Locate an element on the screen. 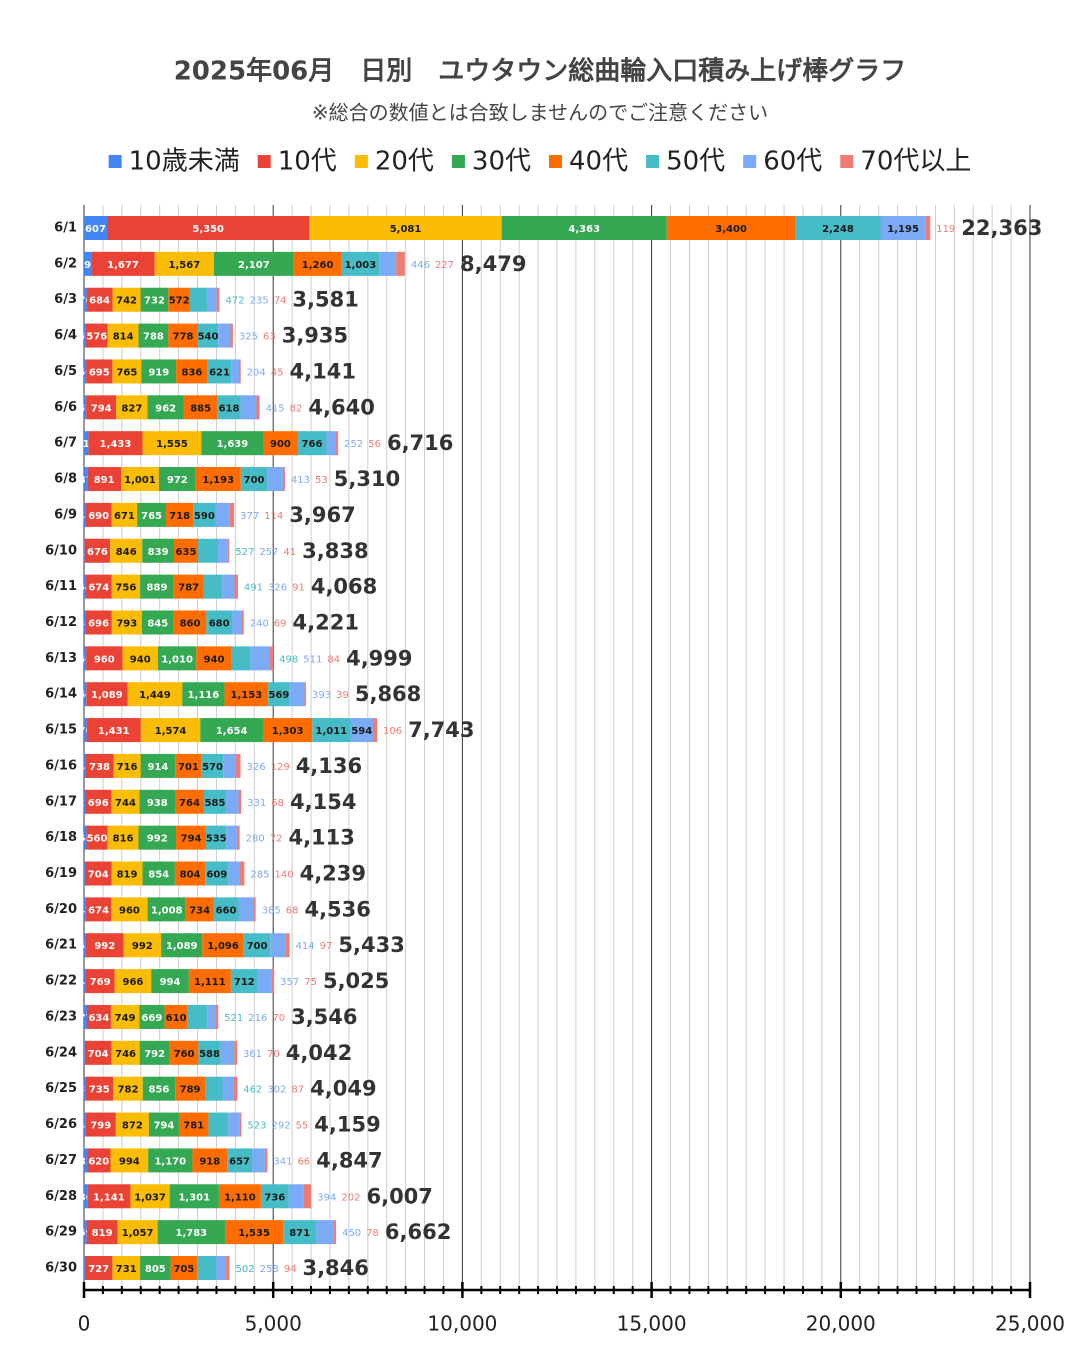 This screenshot has height=1364, width=1085. data-label: 60 is located at coordinates (85, 695).